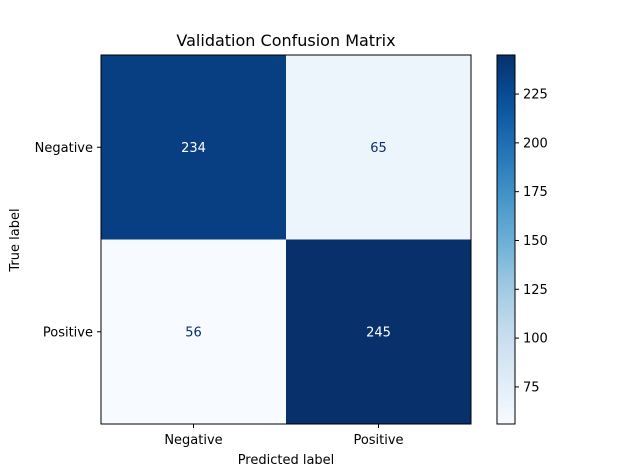 The width and height of the screenshot is (617, 475). I want to click on cell-value-label: 56, so click(193, 332).